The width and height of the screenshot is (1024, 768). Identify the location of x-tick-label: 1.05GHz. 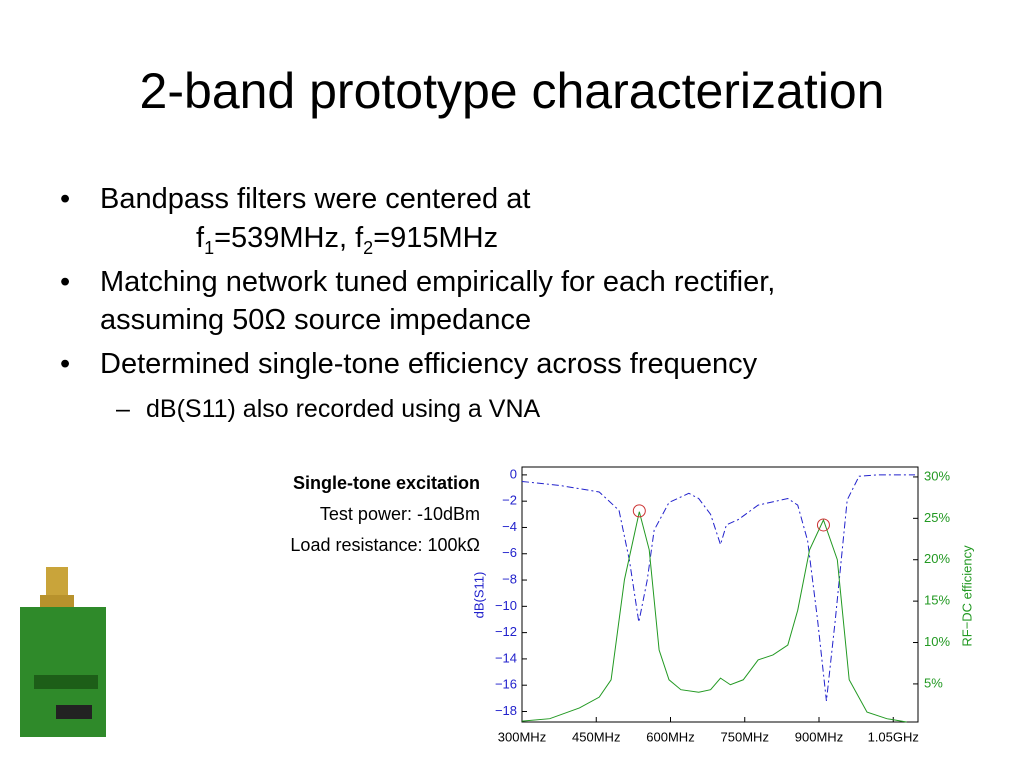
(893, 736).